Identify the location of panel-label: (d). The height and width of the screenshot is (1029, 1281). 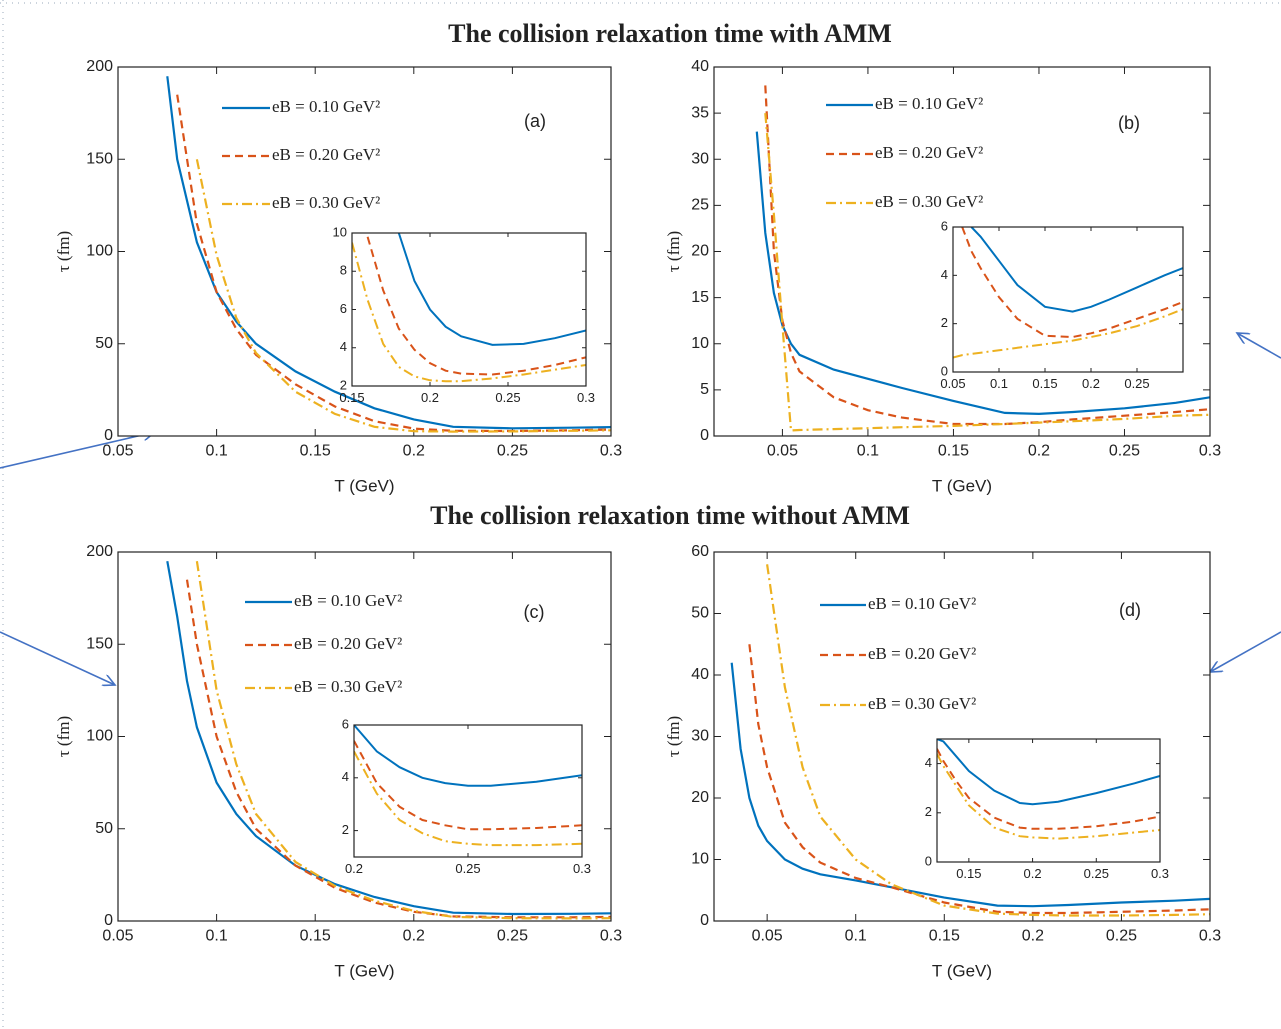
(1130, 610).